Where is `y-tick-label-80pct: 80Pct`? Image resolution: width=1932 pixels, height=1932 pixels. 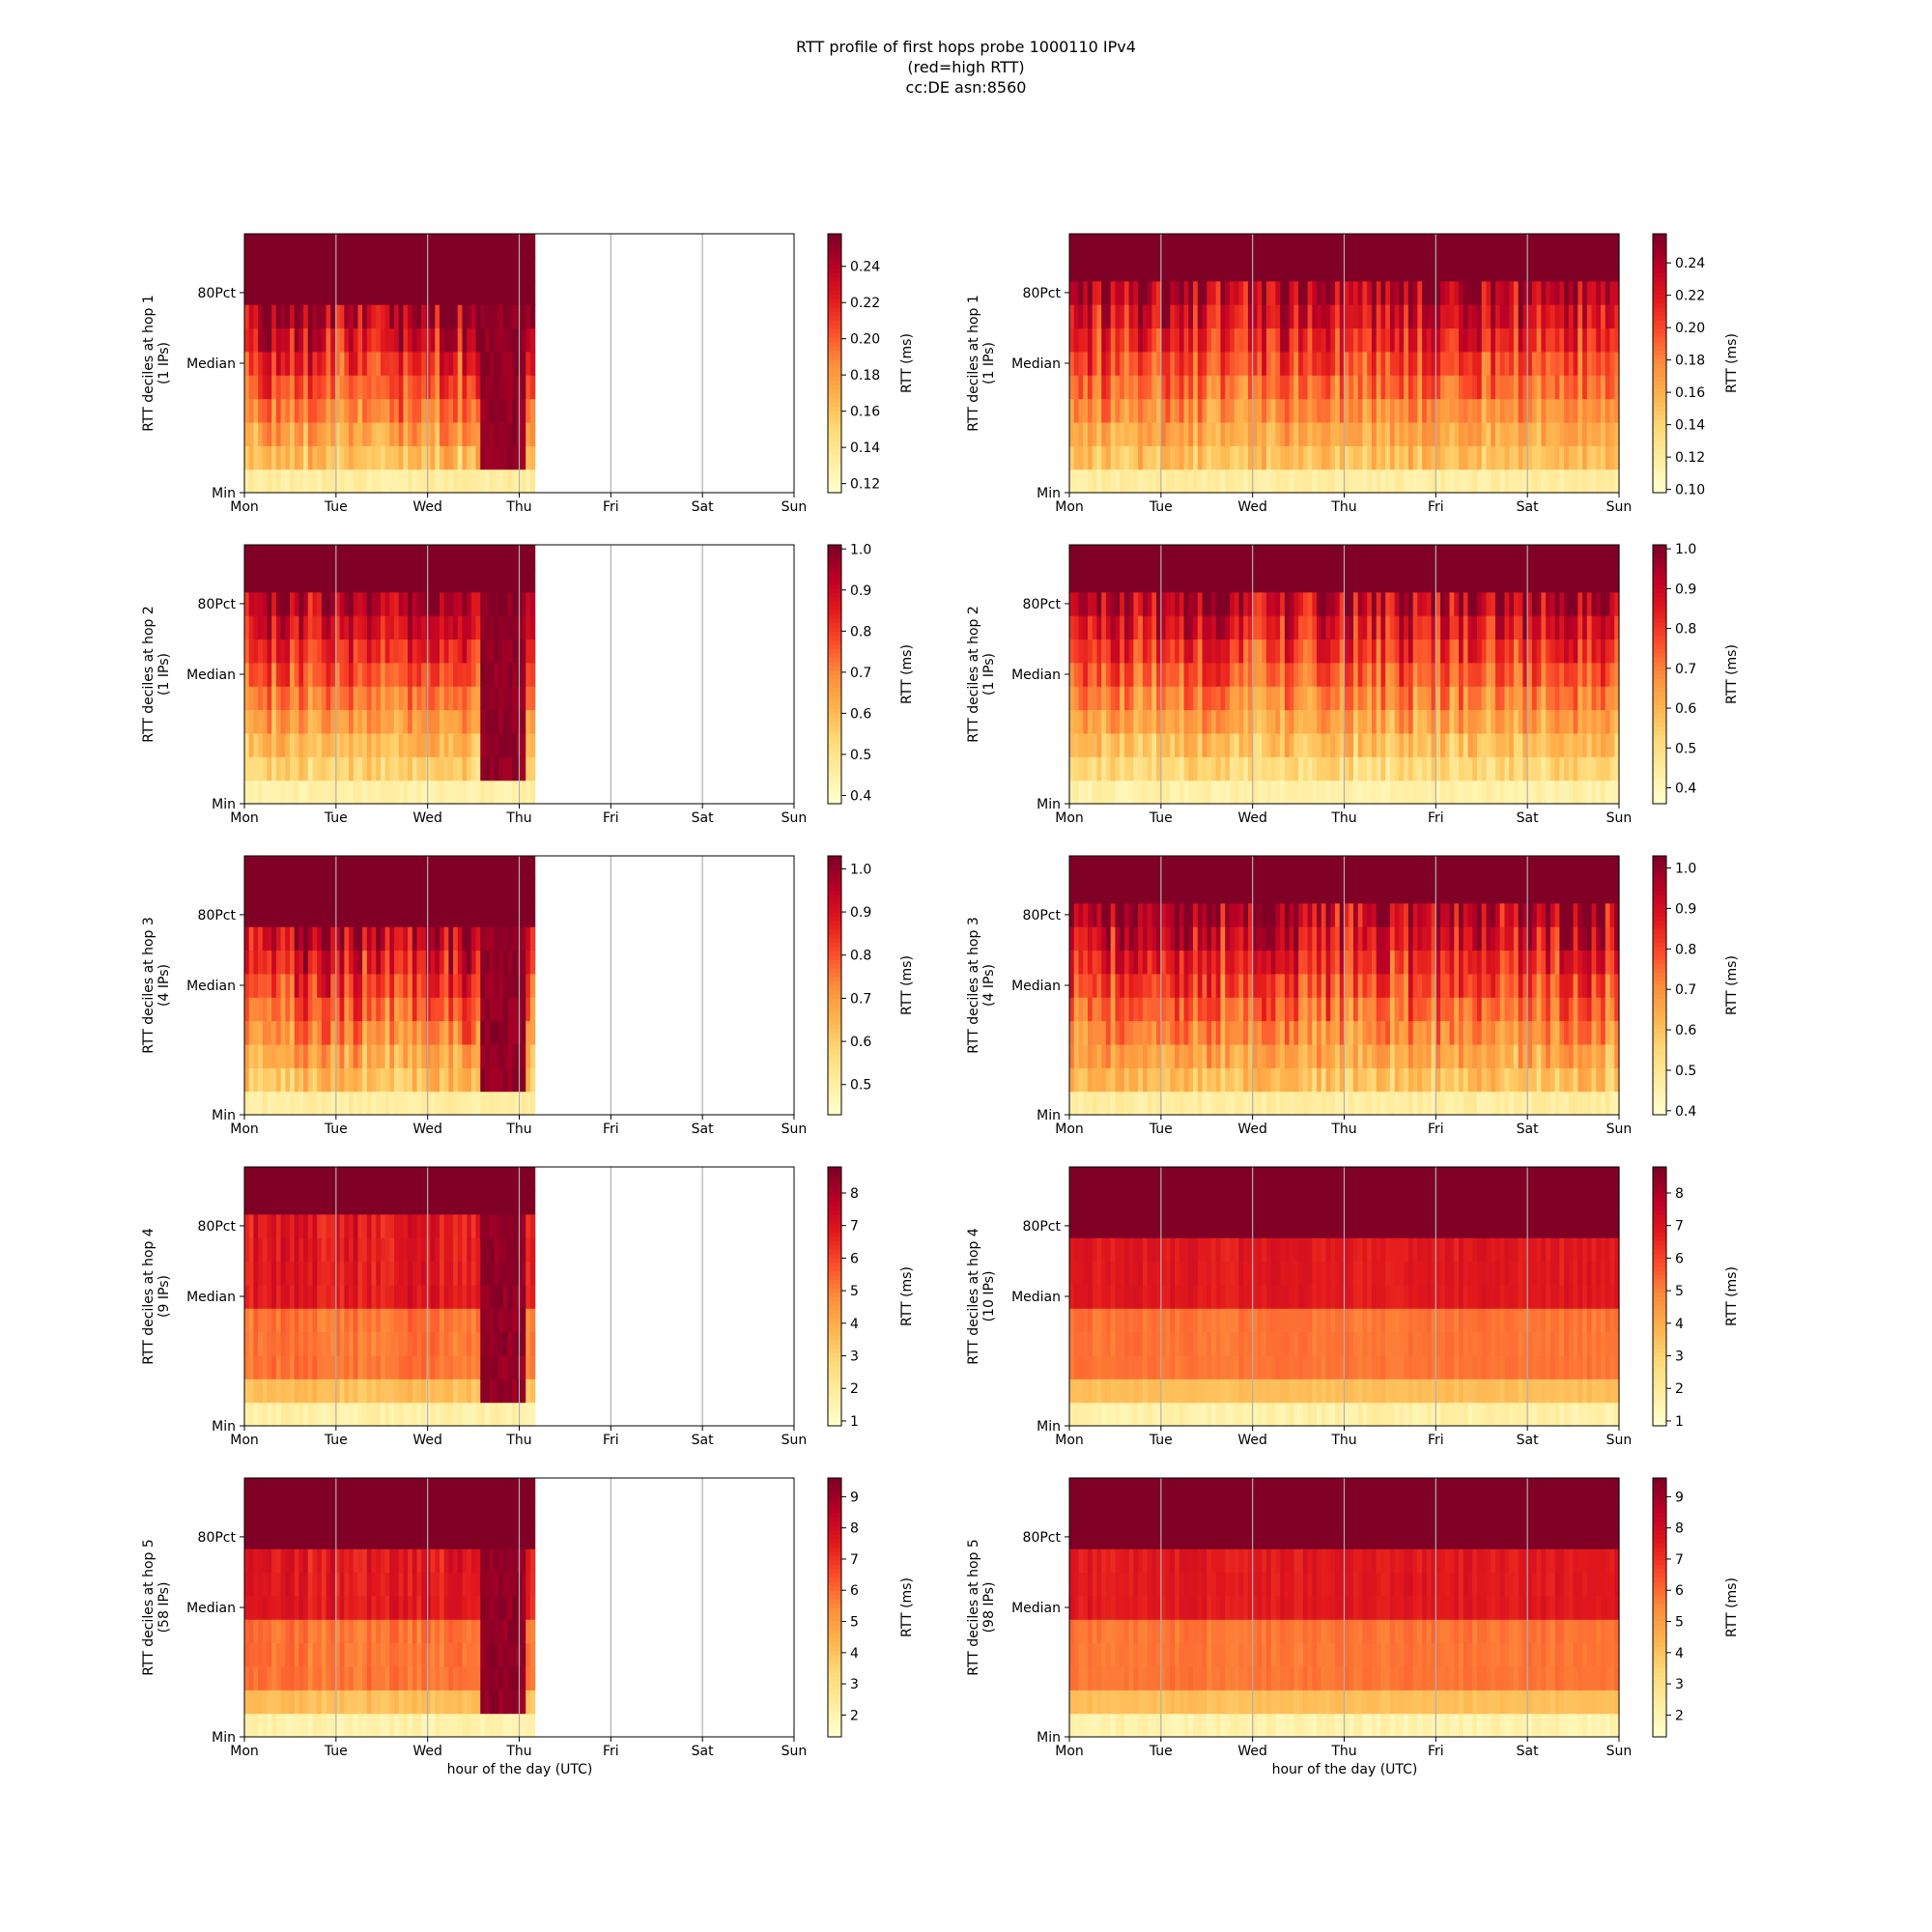 y-tick-label-80pct: 80Pct is located at coordinates (1042, 604).